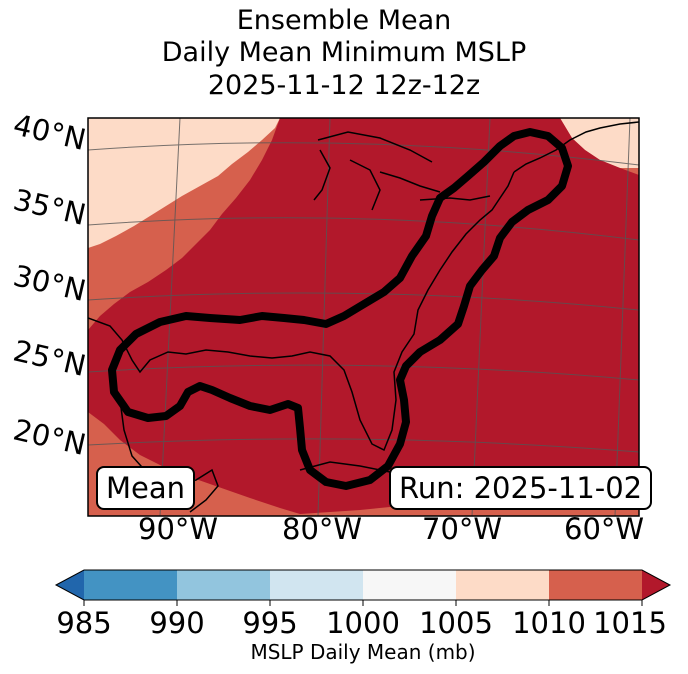  What do you see at coordinates (178, 529) in the screenshot?
I see `lon-label-90w: 90°W` at bounding box center [178, 529].